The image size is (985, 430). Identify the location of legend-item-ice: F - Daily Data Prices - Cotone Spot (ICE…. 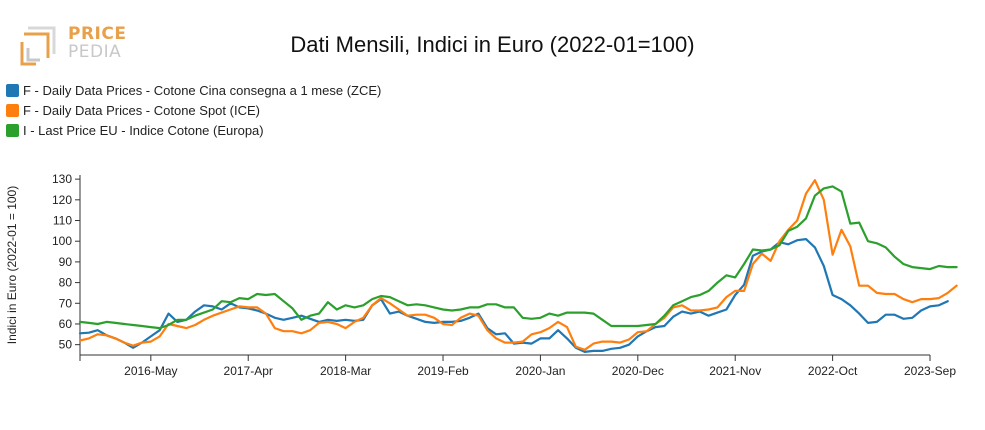
(193, 110).